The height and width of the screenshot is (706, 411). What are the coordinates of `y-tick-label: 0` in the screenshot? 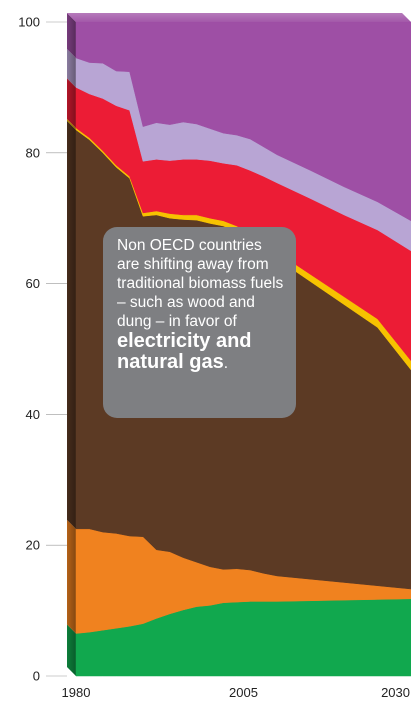 It's located at (36, 676).